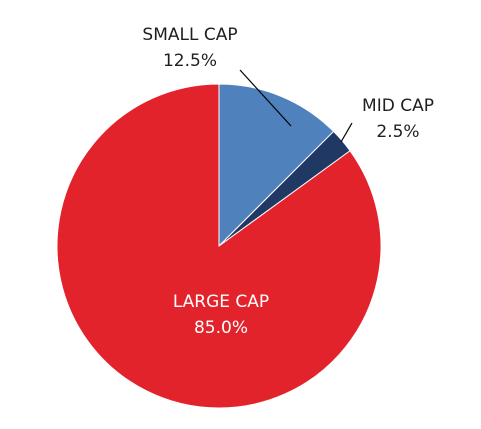 The image size is (481, 429). I want to click on pie-slice-small-cap, so click(276, 165).